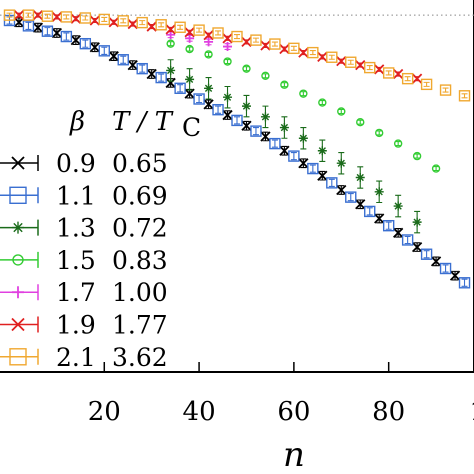 This screenshot has height=474, width=474. Describe the element at coordinates (76, 357) in the screenshot. I see `legend-beta-value: 2.1` at that location.